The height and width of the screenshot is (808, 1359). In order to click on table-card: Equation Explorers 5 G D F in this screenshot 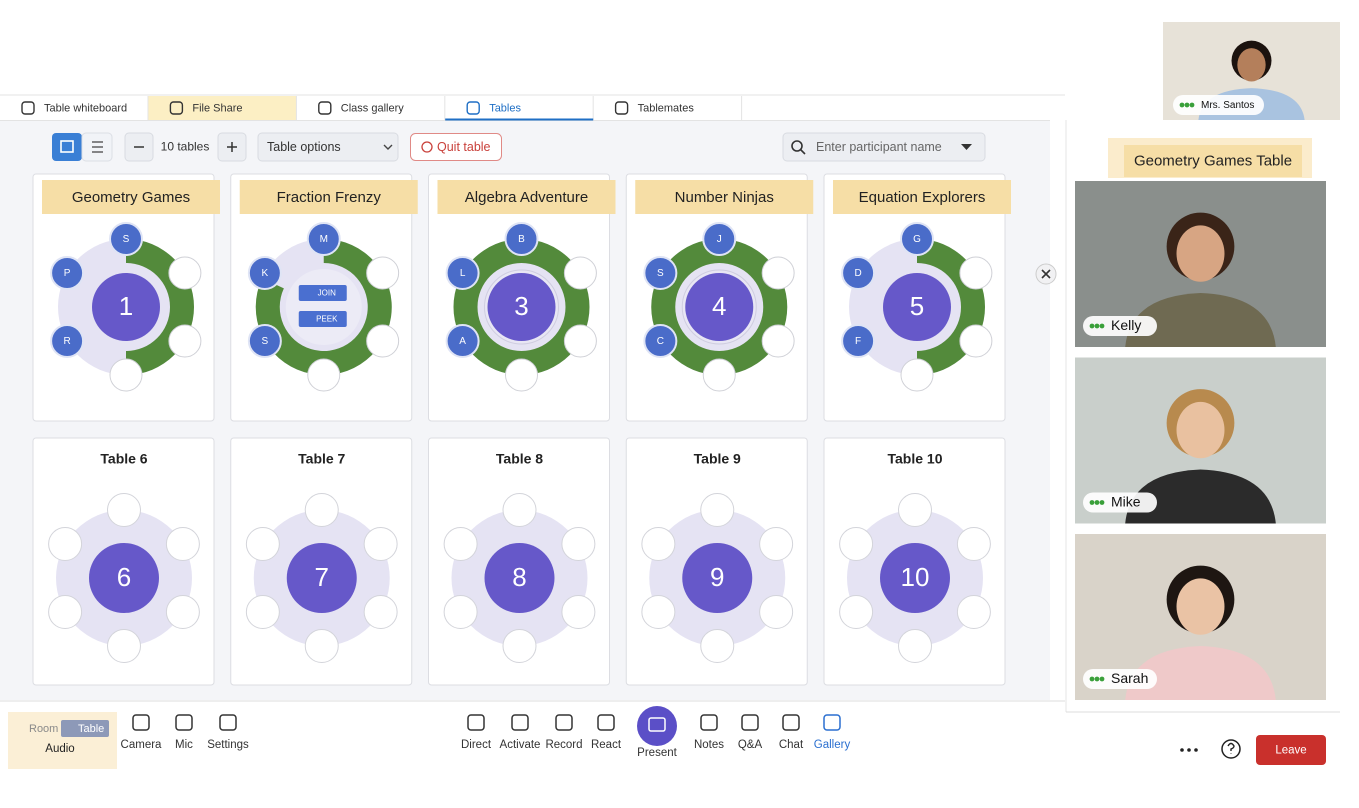, I will do `click(917, 297)`.